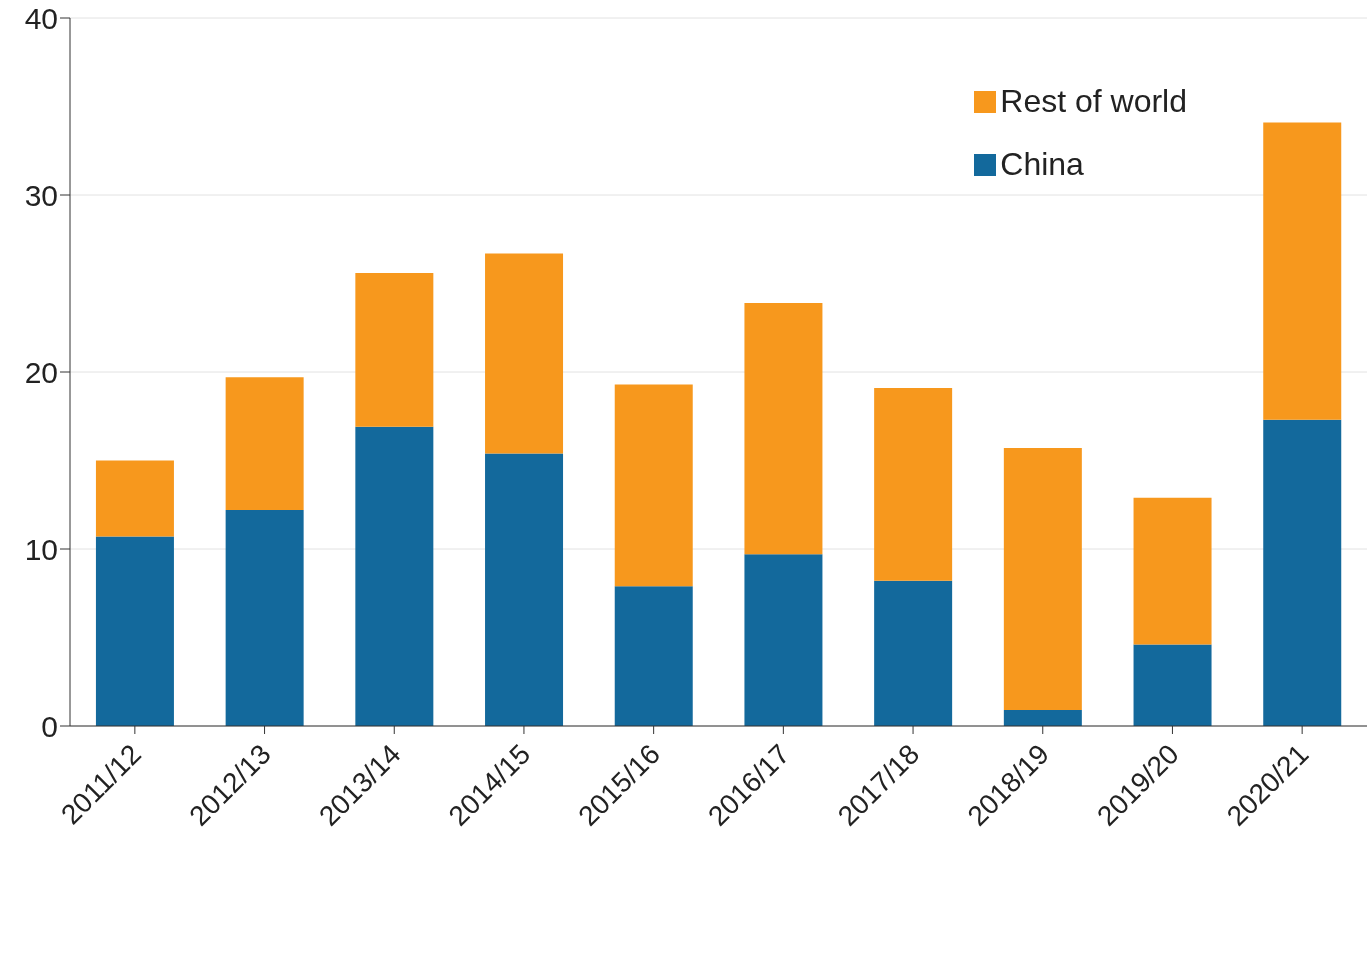 This screenshot has width=1367, height=978. What do you see at coordinates (41, 372) in the screenshot?
I see `y-tick-label: 20` at bounding box center [41, 372].